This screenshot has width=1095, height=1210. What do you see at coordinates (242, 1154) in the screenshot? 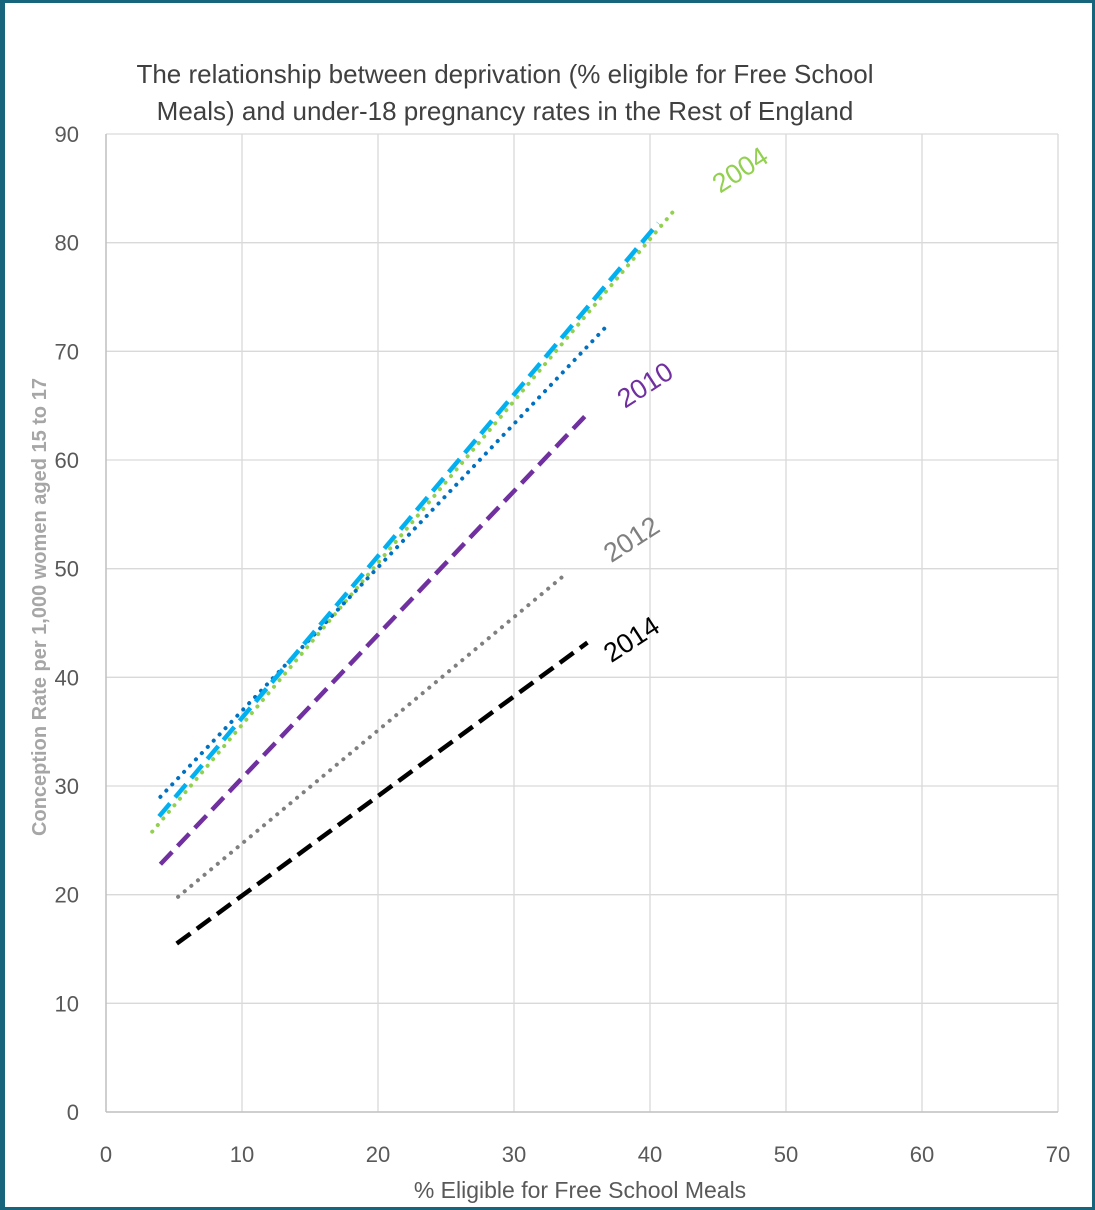
I see `x-tick-label: 10` at bounding box center [242, 1154].